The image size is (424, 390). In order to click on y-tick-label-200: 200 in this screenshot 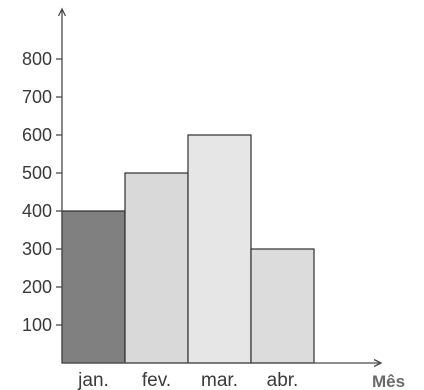, I will do `click(37, 287)`.